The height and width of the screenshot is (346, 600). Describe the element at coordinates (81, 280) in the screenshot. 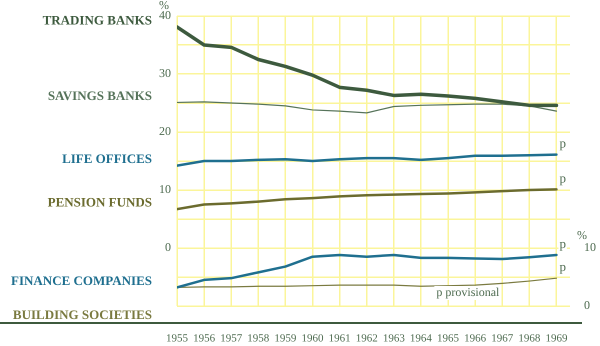

I see `series-label: FINANCE COMPANIES` at that location.